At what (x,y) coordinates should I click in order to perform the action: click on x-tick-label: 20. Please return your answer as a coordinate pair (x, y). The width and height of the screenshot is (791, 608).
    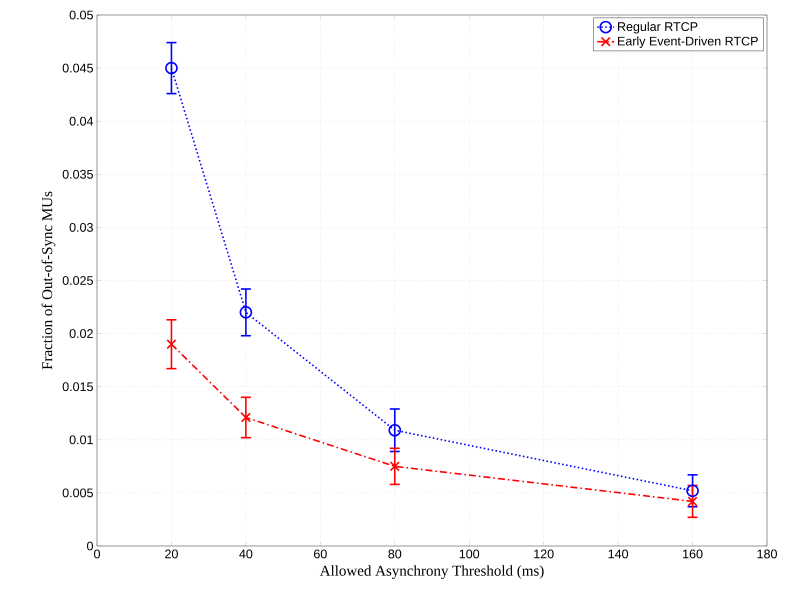
    Looking at the image, I should click on (171, 554).